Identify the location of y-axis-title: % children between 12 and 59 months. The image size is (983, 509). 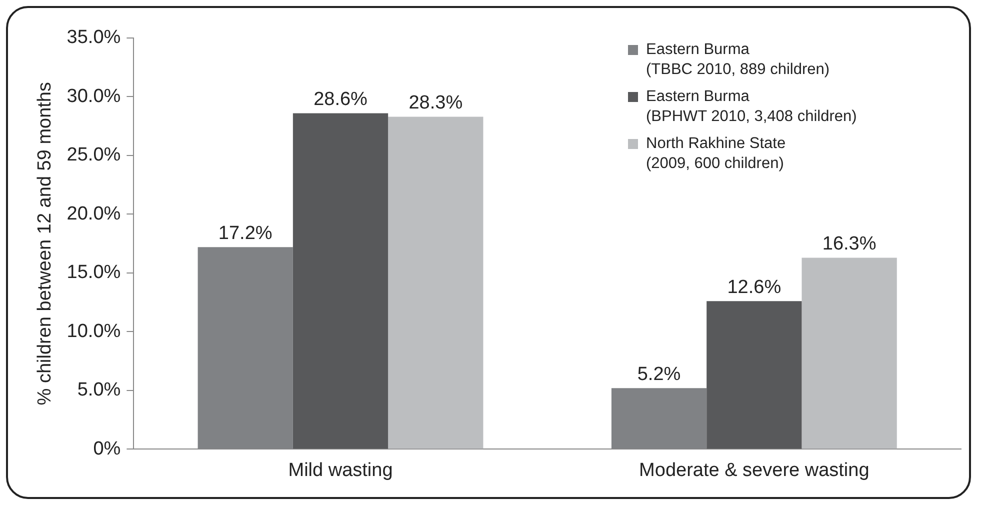
(45, 244).